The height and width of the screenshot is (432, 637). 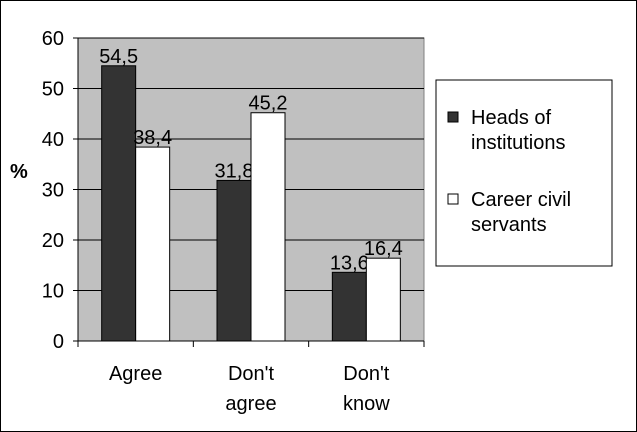 I want to click on legend-box, so click(x=524, y=173).